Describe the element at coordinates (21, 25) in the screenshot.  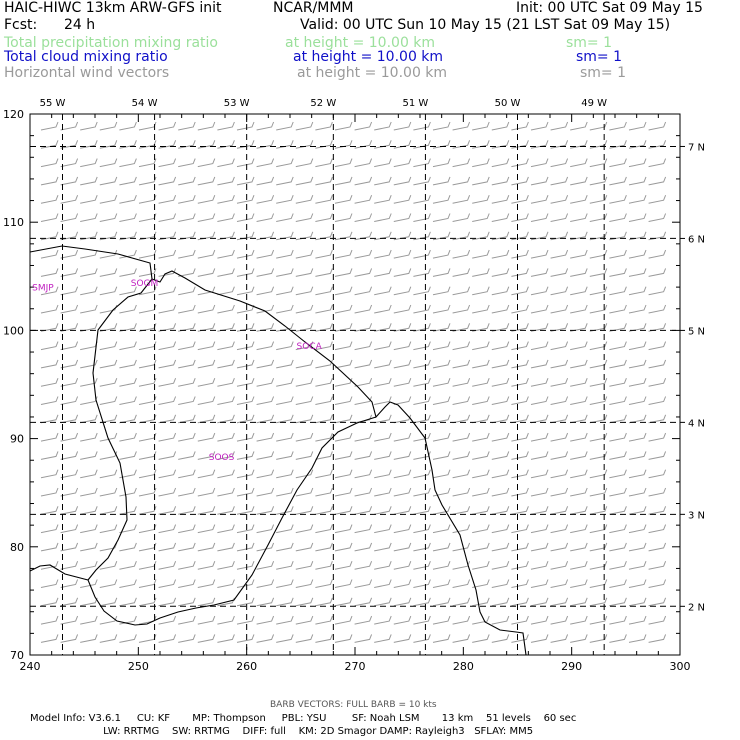
I see `forecast-label: Fcst:` at that location.